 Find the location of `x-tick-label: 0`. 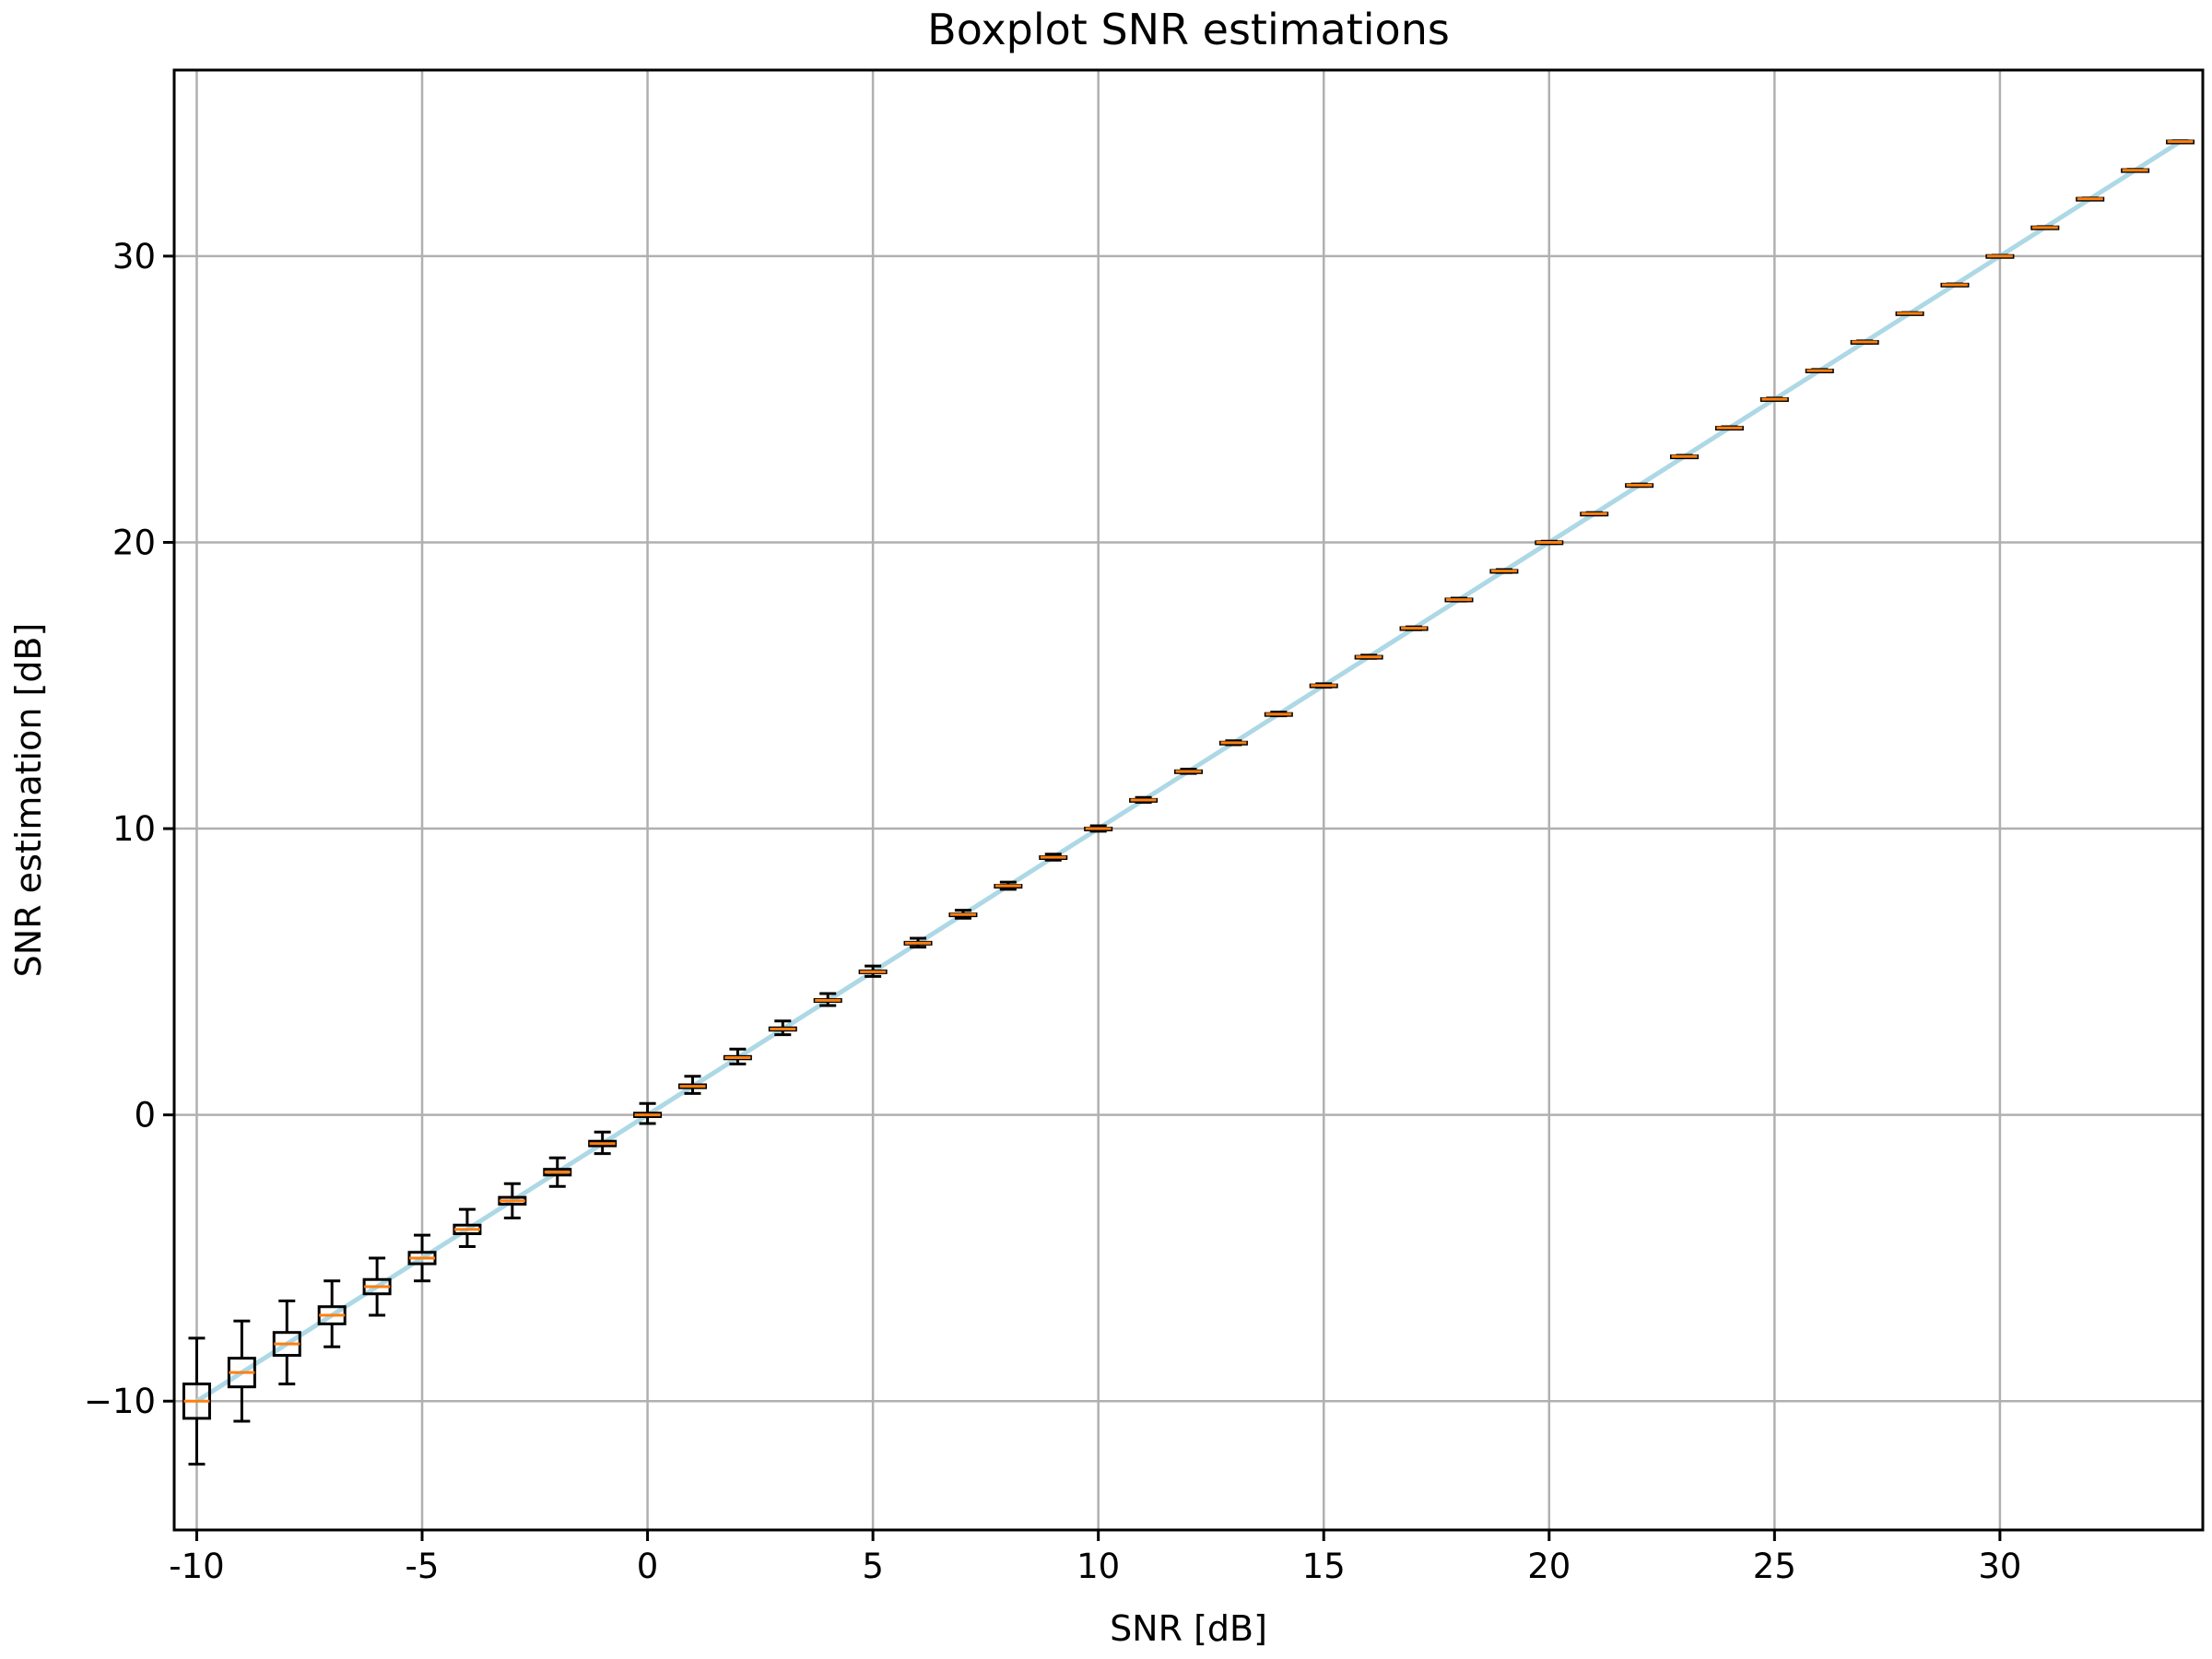

x-tick-label: 0 is located at coordinates (648, 1566).